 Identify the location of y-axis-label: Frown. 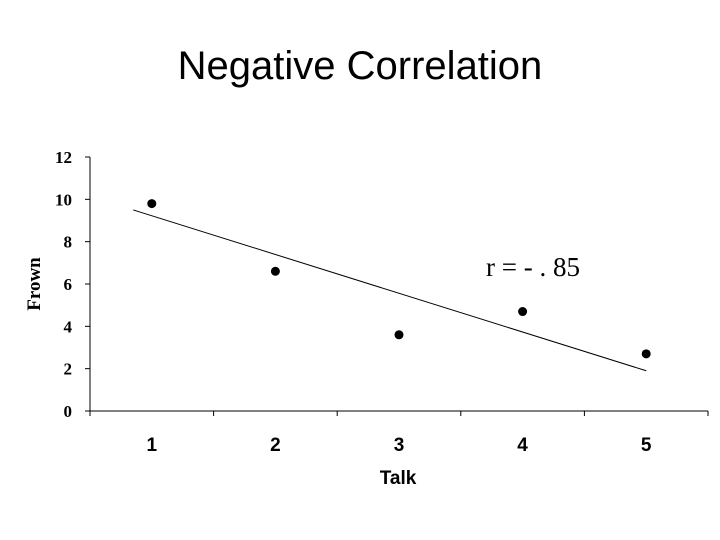
(34, 284).